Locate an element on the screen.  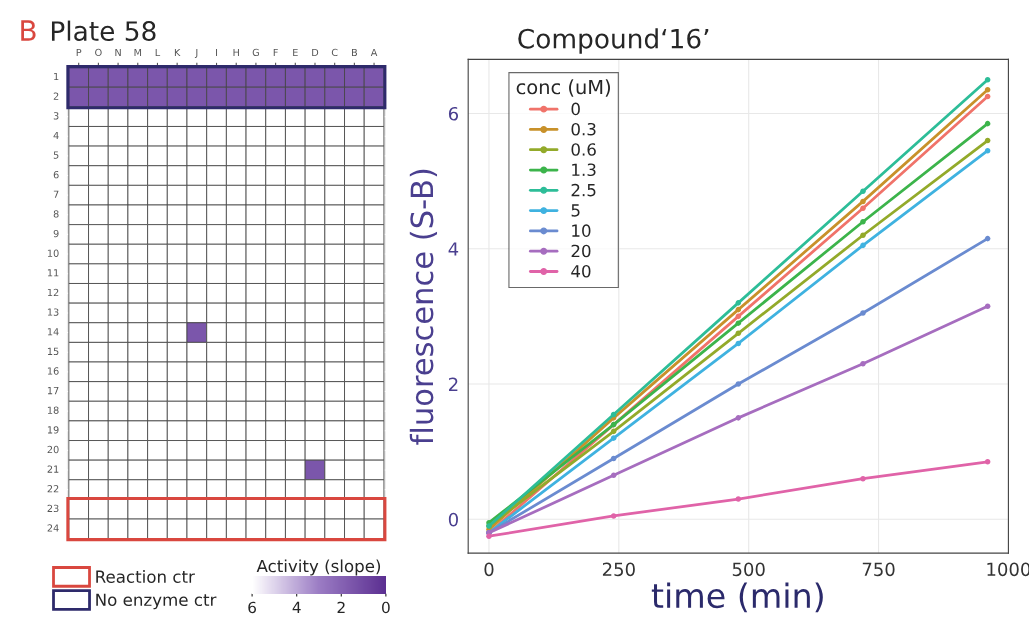
y-tick-label: 0 is located at coordinates (453, 519).